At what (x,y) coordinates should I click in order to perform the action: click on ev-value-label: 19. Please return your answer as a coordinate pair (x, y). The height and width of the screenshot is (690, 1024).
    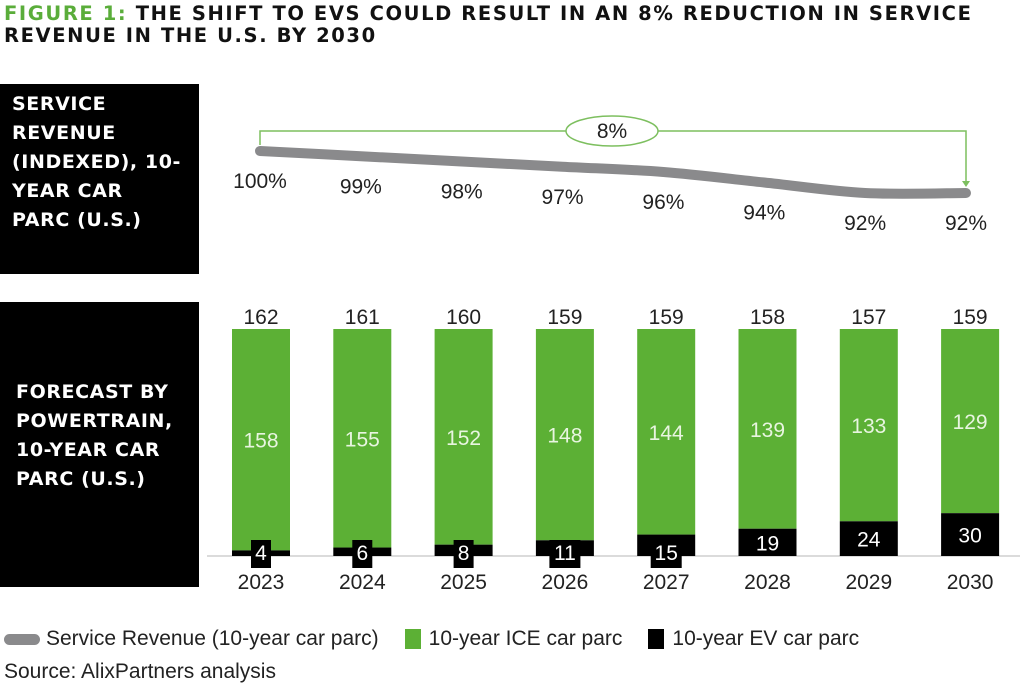
    Looking at the image, I should click on (767, 543).